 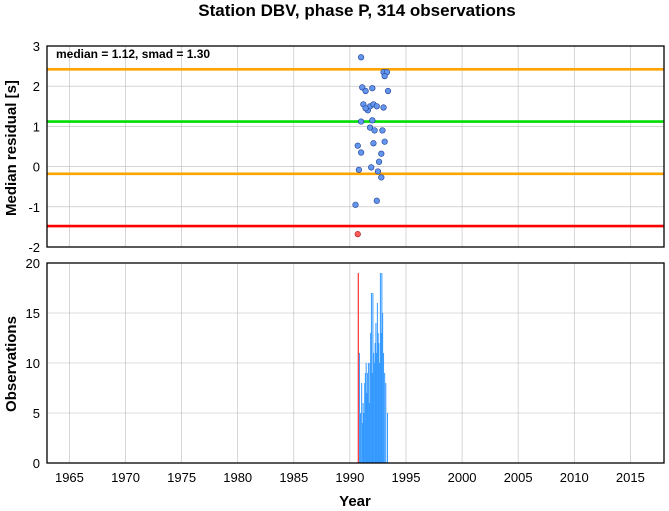 What do you see at coordinates (33, 263) in the screenshot?
I see `bottom-y-tick-label: 20` at bounding box center [33, 263].